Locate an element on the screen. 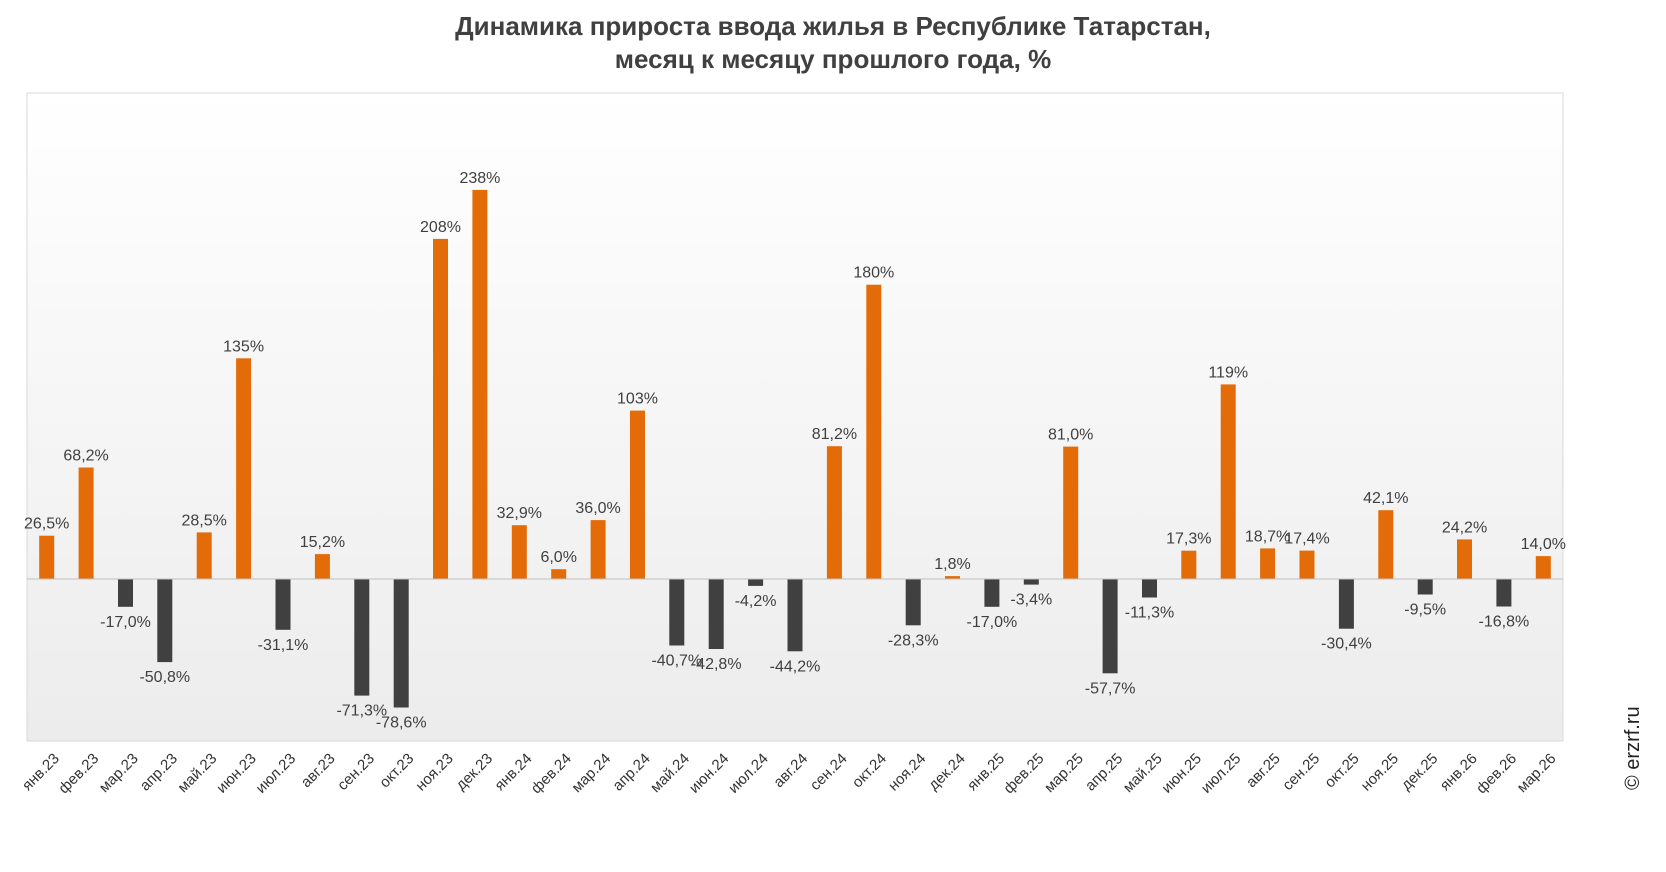 The width and height of the screenshot is (1666, 872). data-label-сен.25: 17,4% is located at coordinates (1306, 539).